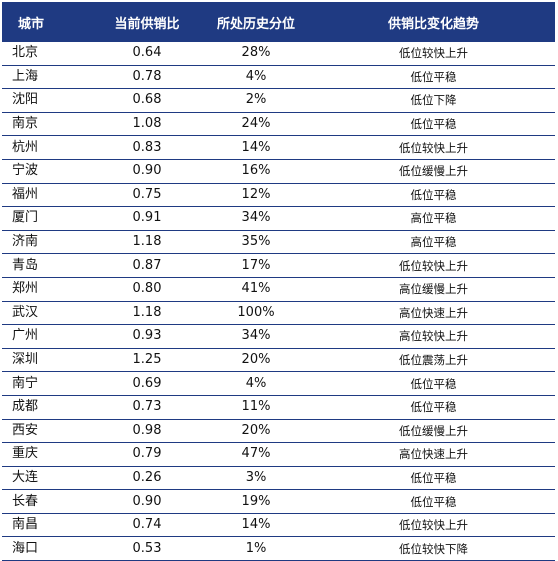 The height and width of the screenshot is (561, 558). Describe the element at coordinates (48, 77) in the screenshot. I see `cell-city: 上海` at that location.